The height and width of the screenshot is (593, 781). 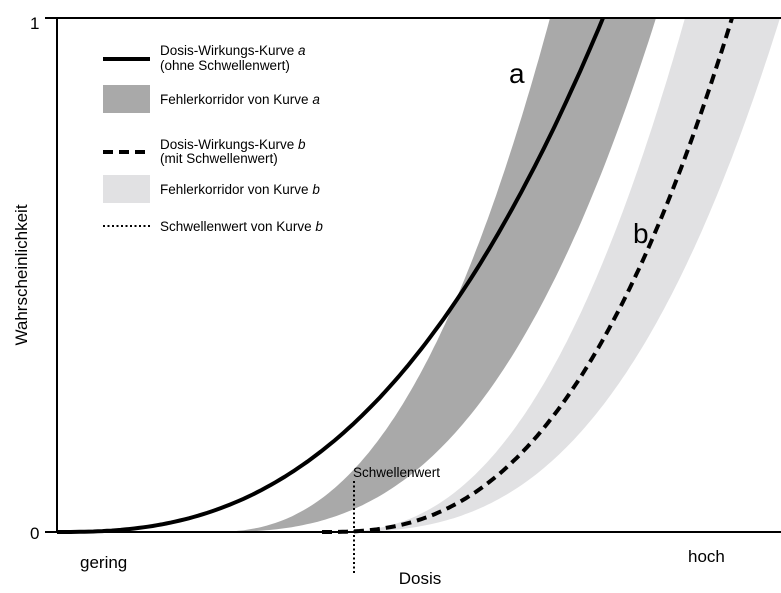 I want to click on legend-swatch-band-b, so click(x=126, y=189).